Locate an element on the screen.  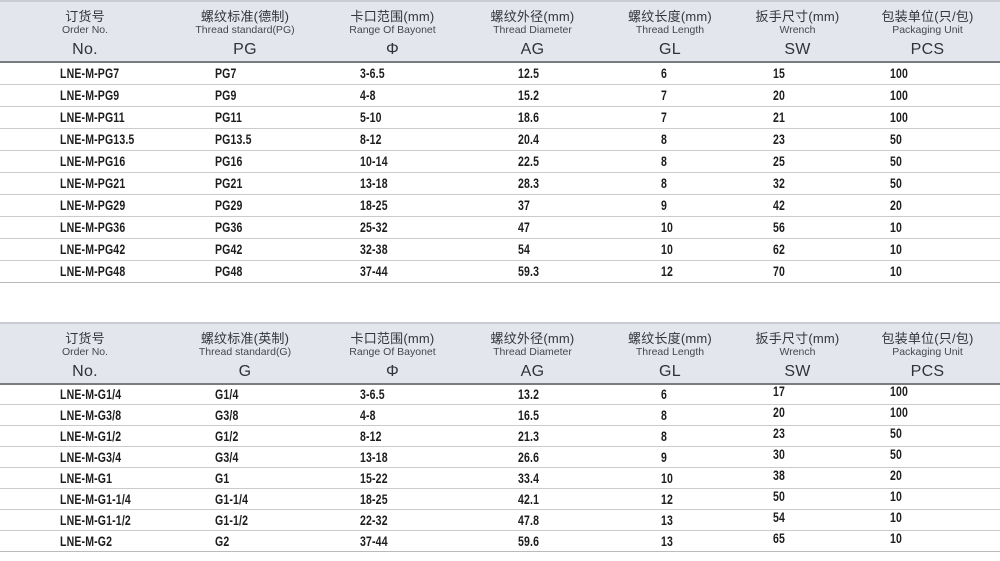
cell: 54 is located at coordinates (532, 249).